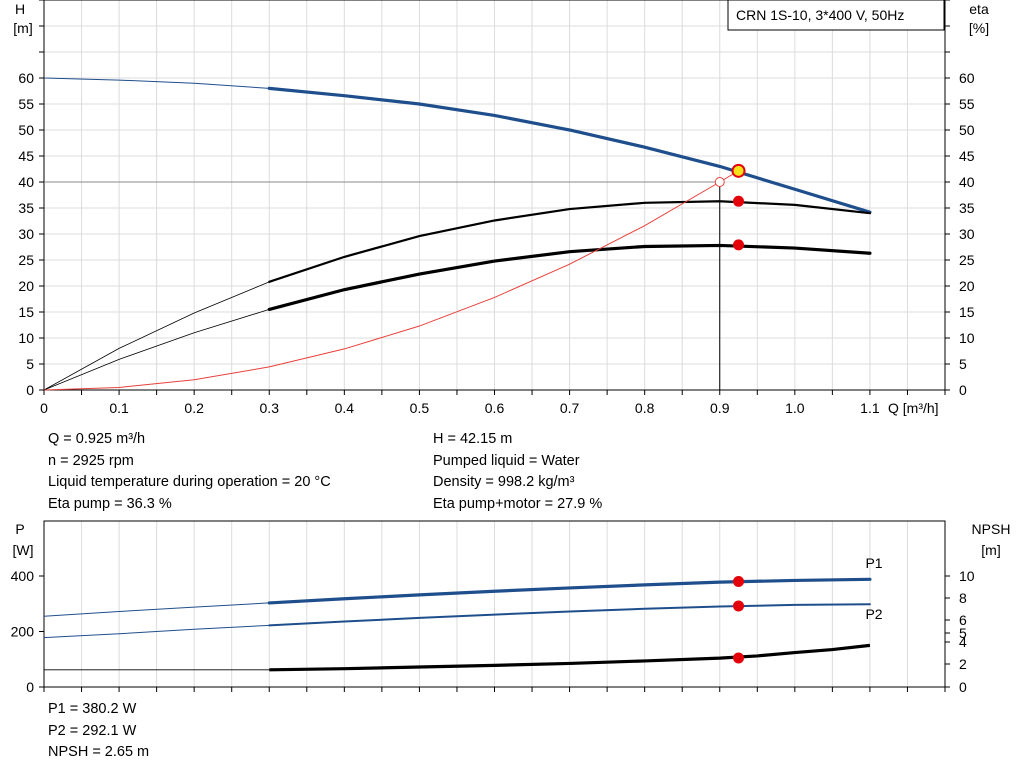 The image size is (1024, 781). I want to click on speed-readout: n = 2925 rpm, so click(91, 460).